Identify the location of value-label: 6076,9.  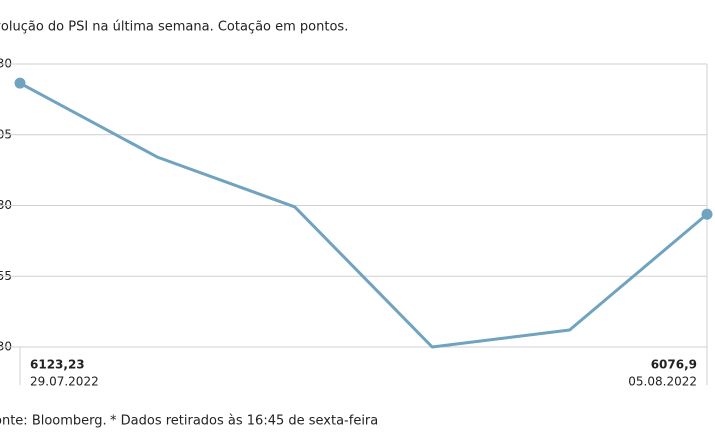
(674, 365).